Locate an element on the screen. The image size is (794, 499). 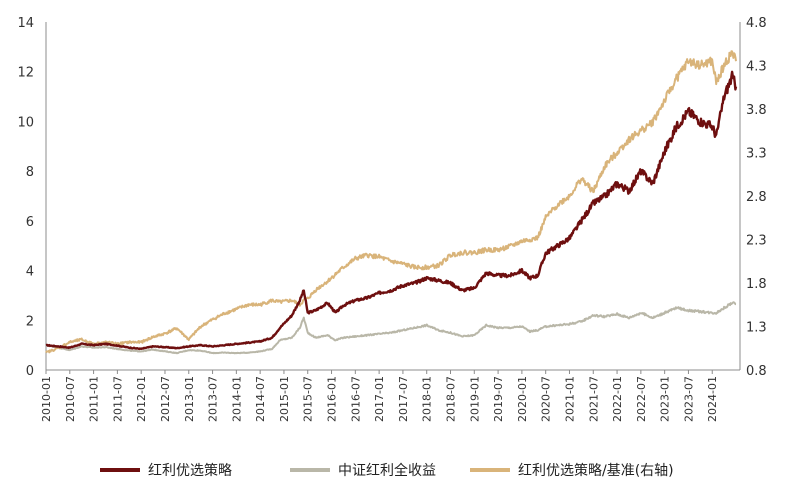
x-tick-label: 2019-01 is located at coordinates (474, 399).